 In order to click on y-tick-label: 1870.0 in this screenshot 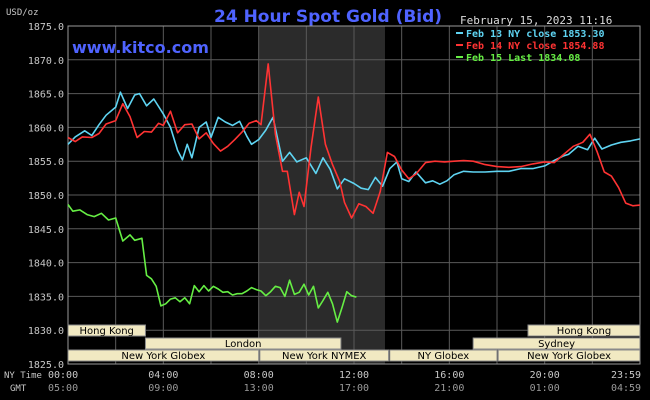, I will do `click(46, 61)`.